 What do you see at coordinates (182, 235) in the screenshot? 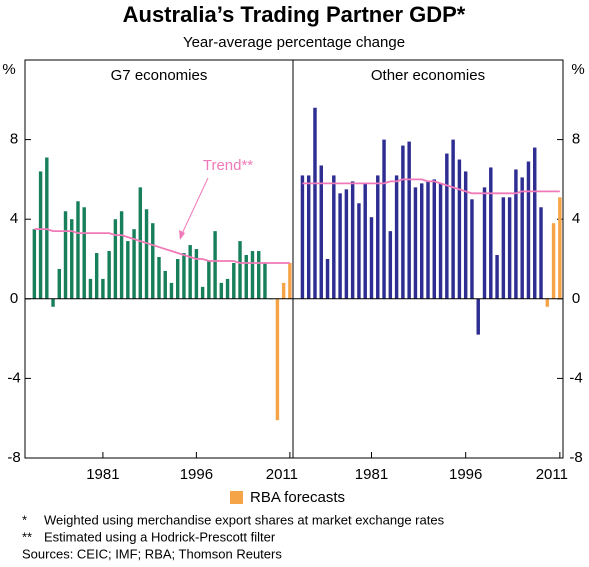
I see `trend-arrowhead` at bounding box center [182, 235].